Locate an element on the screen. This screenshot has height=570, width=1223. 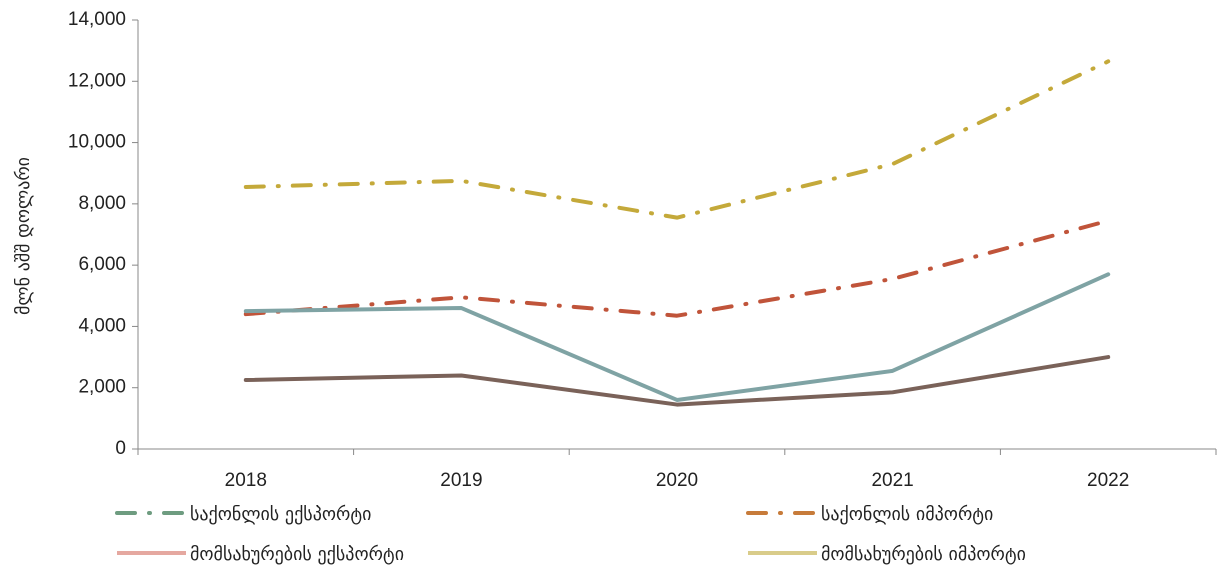
legend-label: საქონლის იმპორტი is located at coordinates (907, 514).